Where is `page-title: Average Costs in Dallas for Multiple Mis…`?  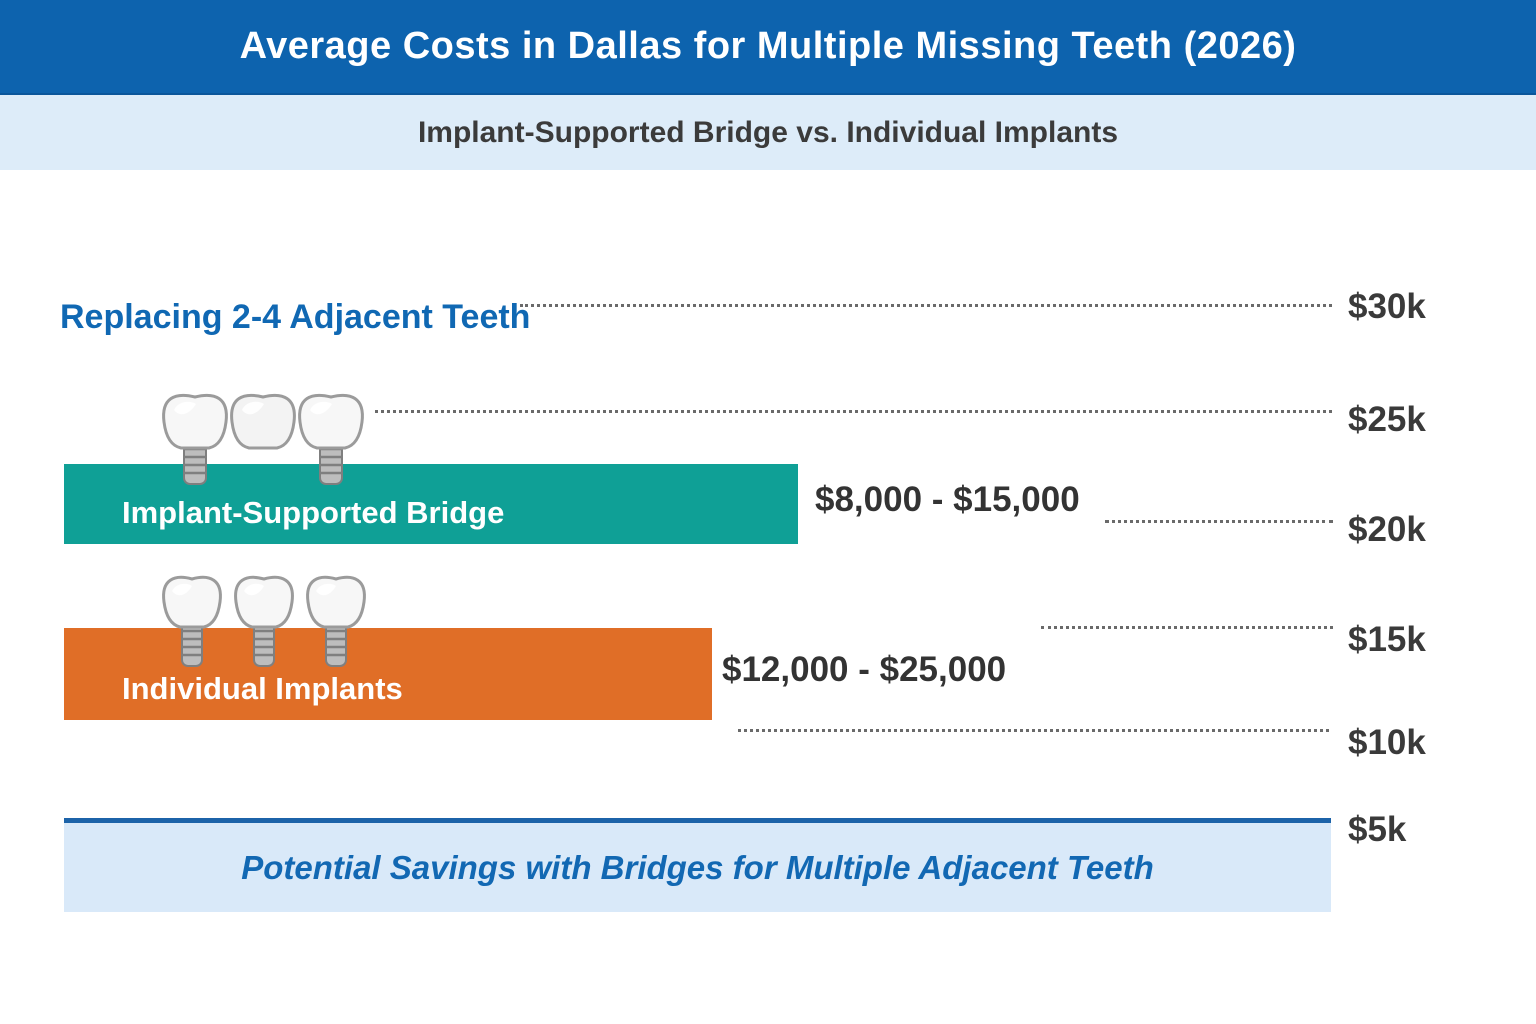
page-title: Average Costs in Dallas for Multiple Mis… is located at coordinates (768, 46).